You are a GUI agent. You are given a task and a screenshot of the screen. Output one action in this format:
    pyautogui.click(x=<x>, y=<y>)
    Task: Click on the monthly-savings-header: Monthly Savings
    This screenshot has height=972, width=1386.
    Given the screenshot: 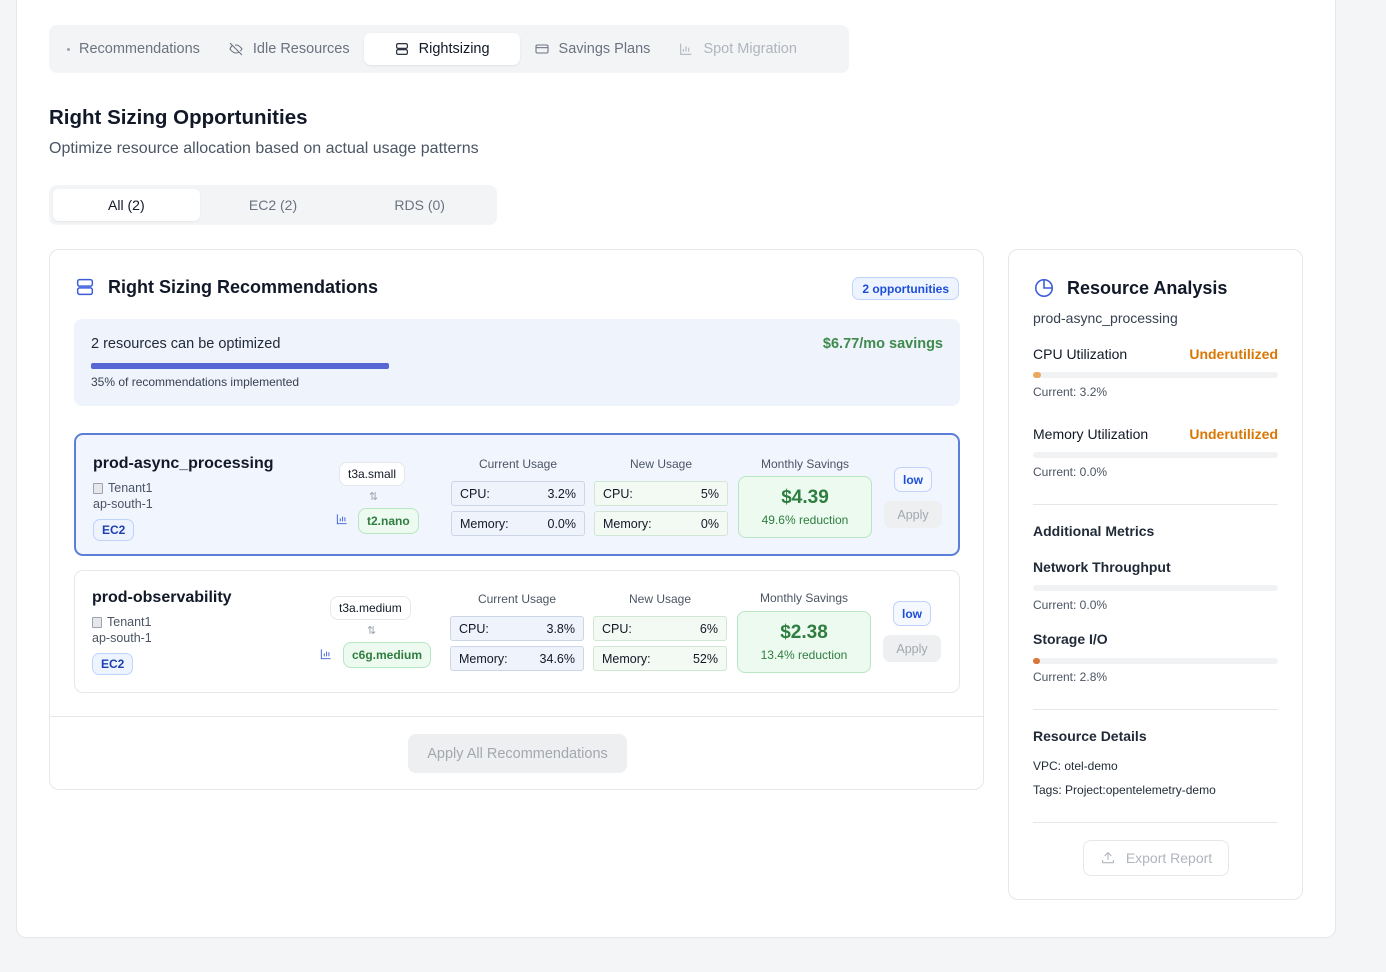 What is the action you would take?
    pyautogui.click(x=805, y=464)
    